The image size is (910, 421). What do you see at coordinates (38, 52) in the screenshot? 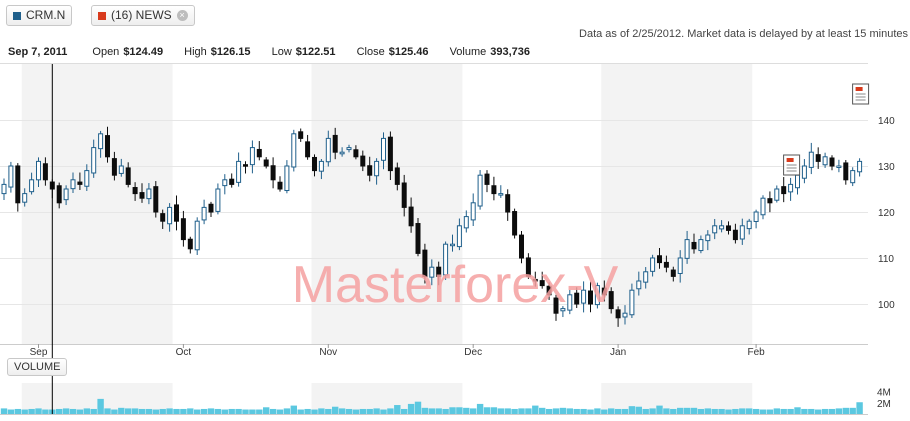
I see `readout-date: Sep 7, 2011` at bounding box center [38, 52].